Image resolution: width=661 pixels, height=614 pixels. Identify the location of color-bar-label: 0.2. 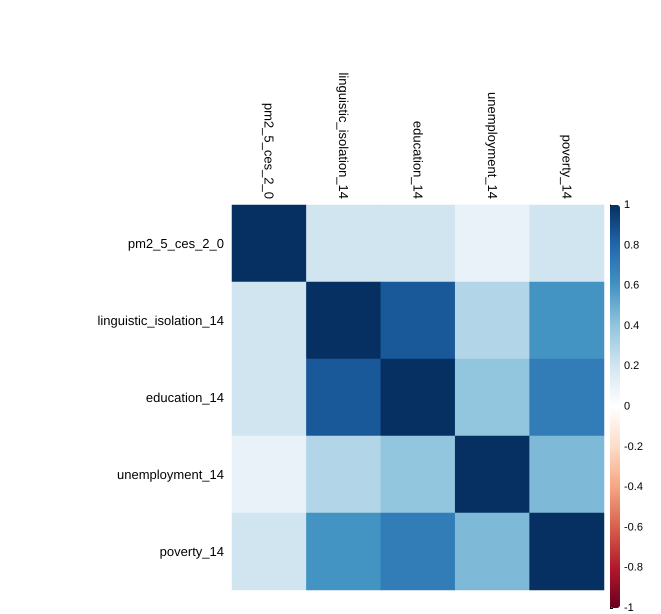
(632, 366).